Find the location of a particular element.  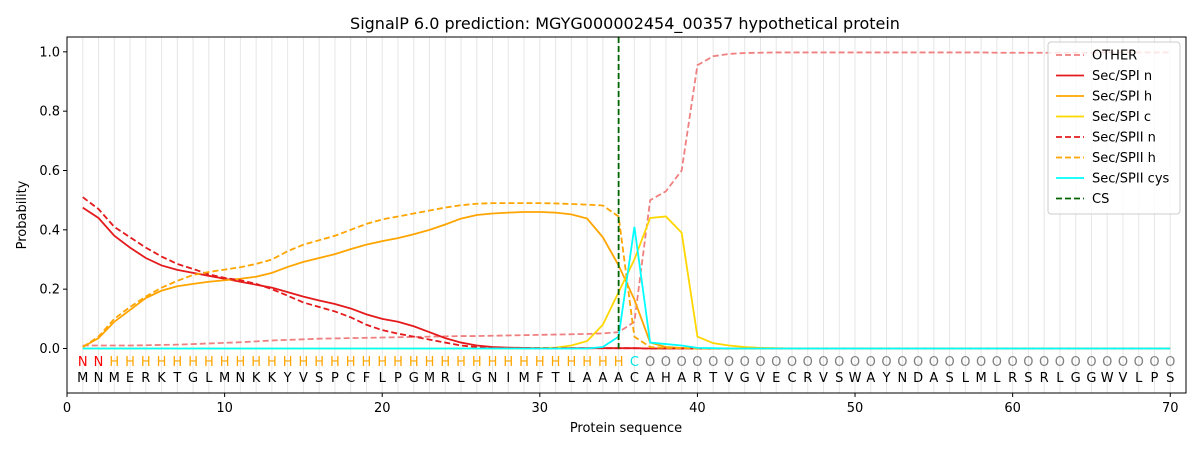

y-axis-ticks: 0.0 0.2 0.4 0.6 0.8 1.0 is located at coordinates (53, 201).